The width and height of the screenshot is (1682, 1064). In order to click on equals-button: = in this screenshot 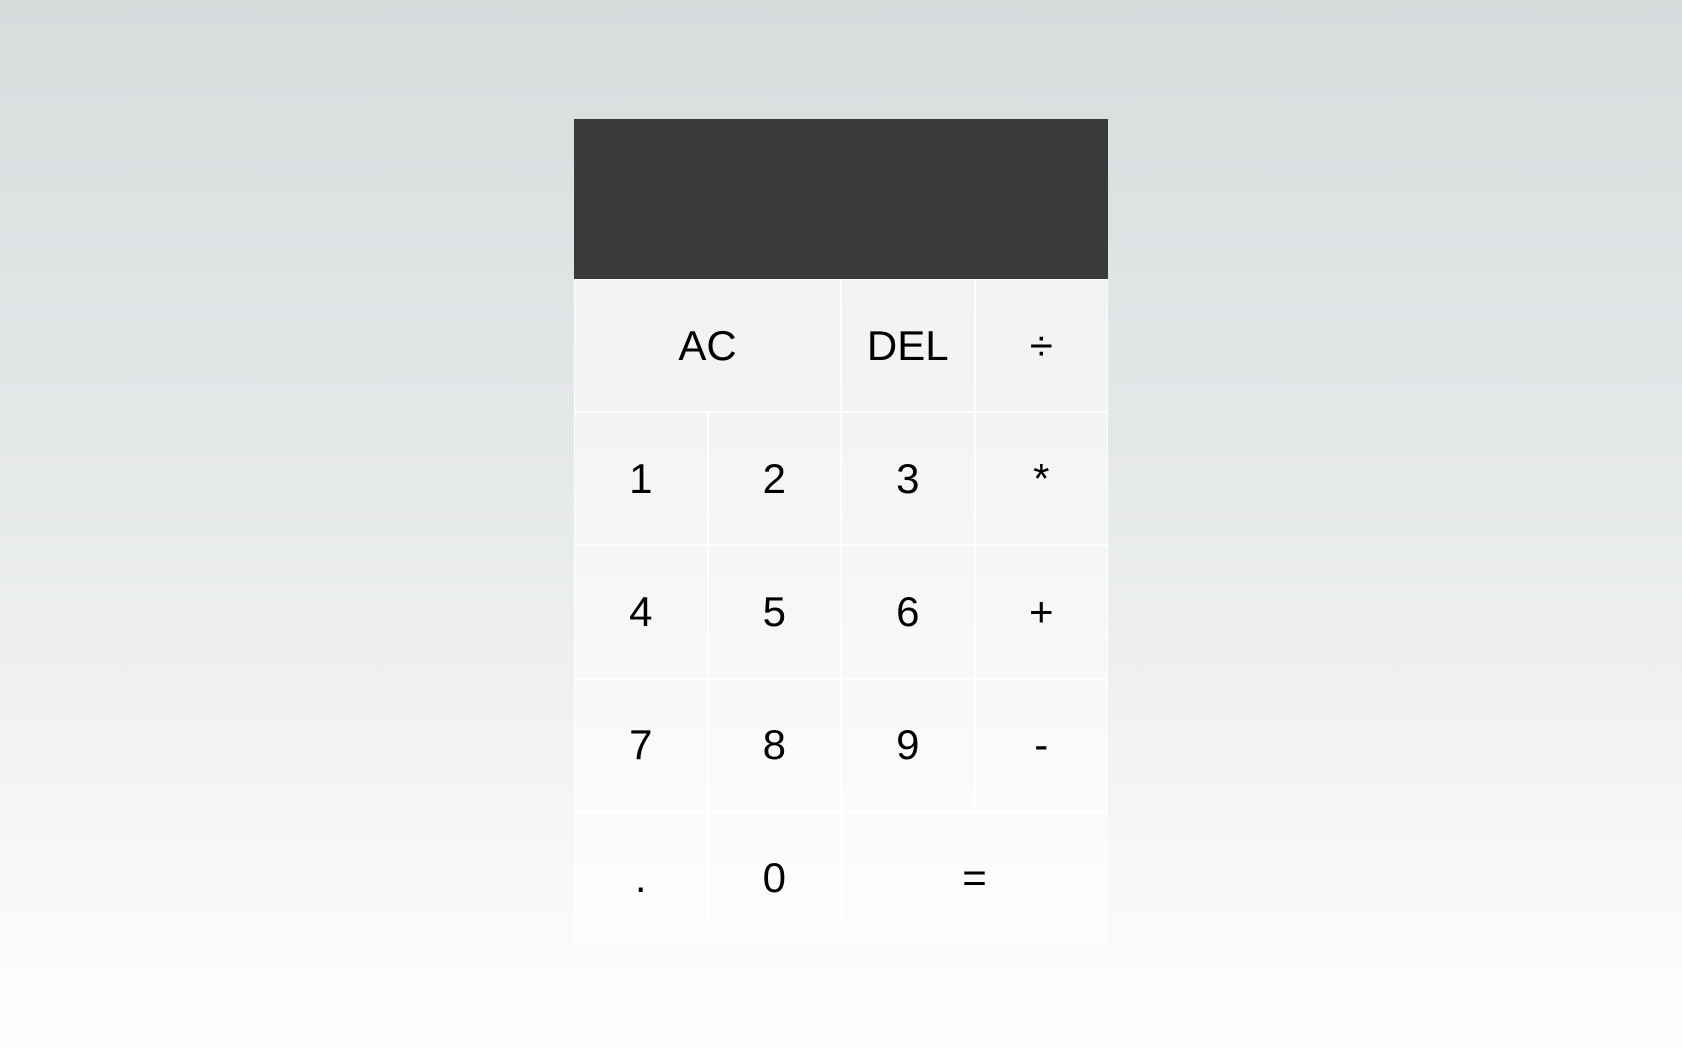, I will do `click(974, 878)`.